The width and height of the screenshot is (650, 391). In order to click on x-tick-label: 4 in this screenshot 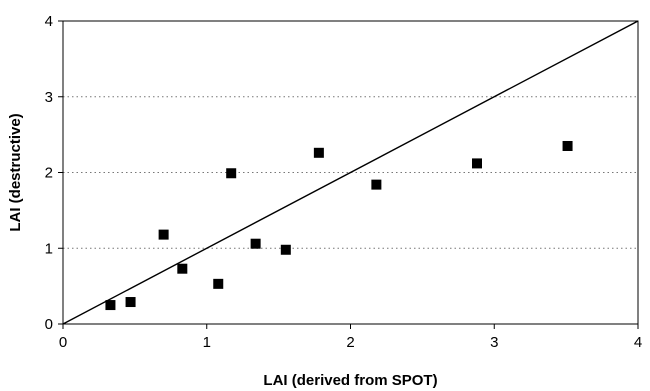, I will do `click(638, 342)`.